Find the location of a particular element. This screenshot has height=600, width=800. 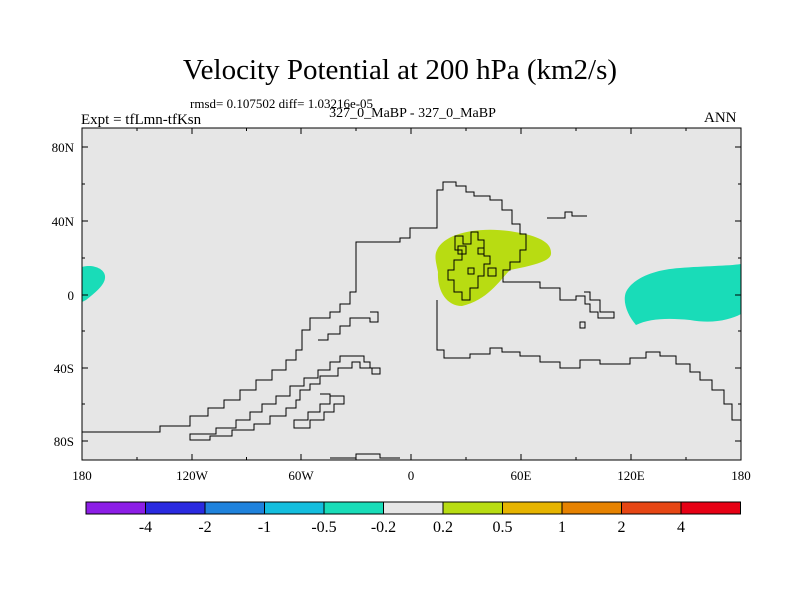

lon-label: 0 is located at coordinates (411, 475).